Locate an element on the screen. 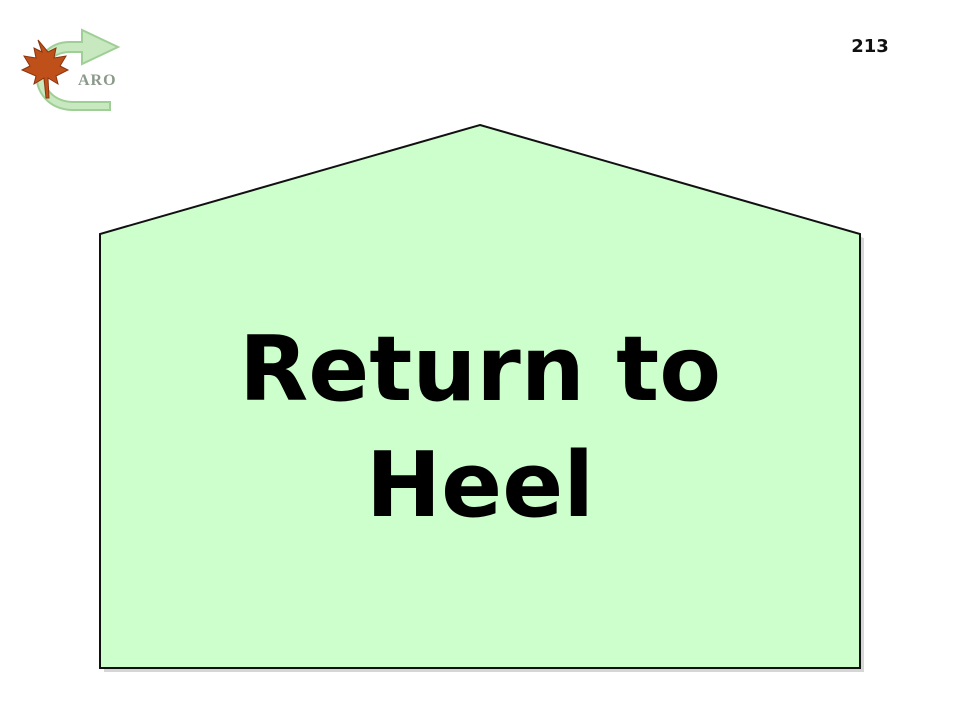 This screenshot has width=960, height=720. sign-line-1: Return to is located at coordinates (480, 369).